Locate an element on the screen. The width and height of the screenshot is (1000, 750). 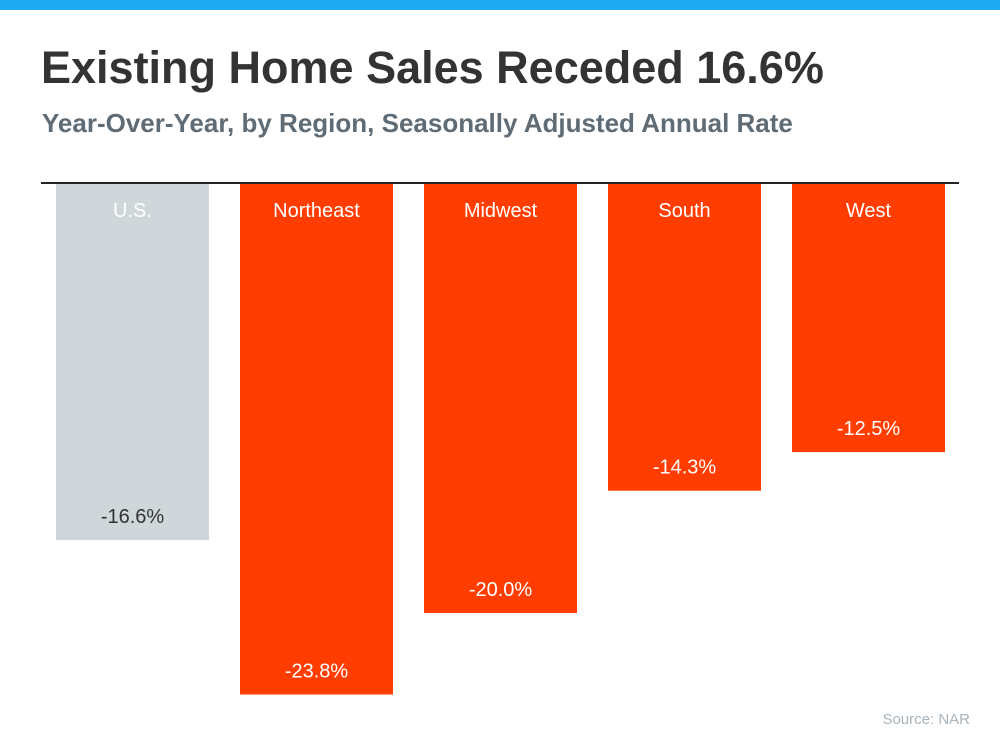
bar-u-s is located at coordinates (132, 362).